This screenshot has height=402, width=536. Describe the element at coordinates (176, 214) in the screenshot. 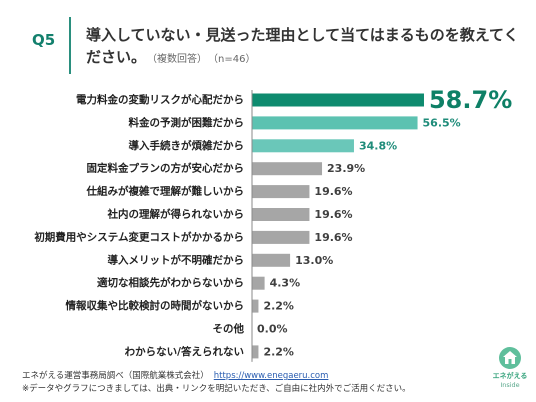

I see `category-label: 社内の理解が得られないから` at that location.